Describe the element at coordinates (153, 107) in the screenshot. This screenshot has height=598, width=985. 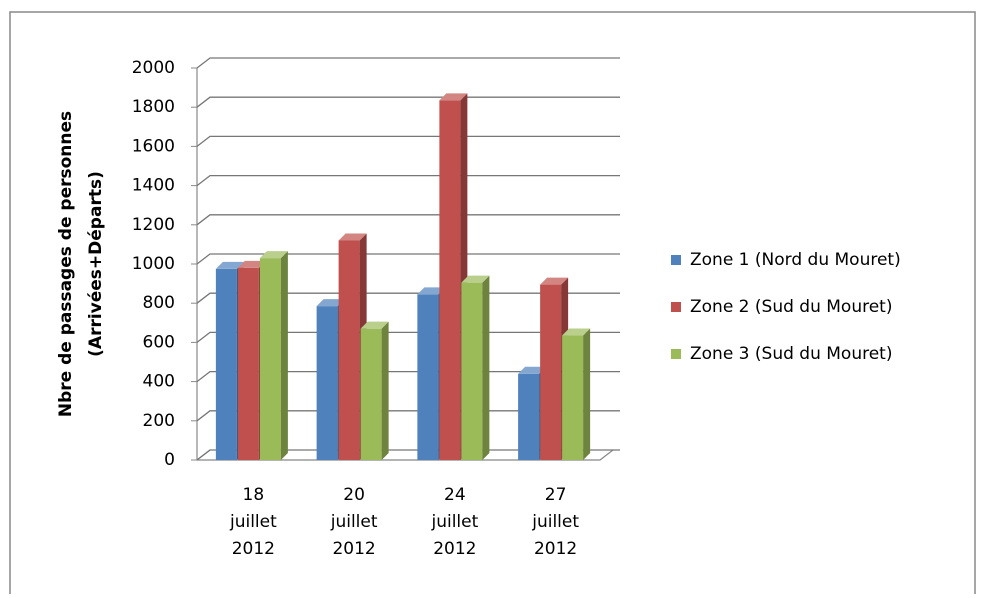
I see `y-tick-label: 1800` at that location.